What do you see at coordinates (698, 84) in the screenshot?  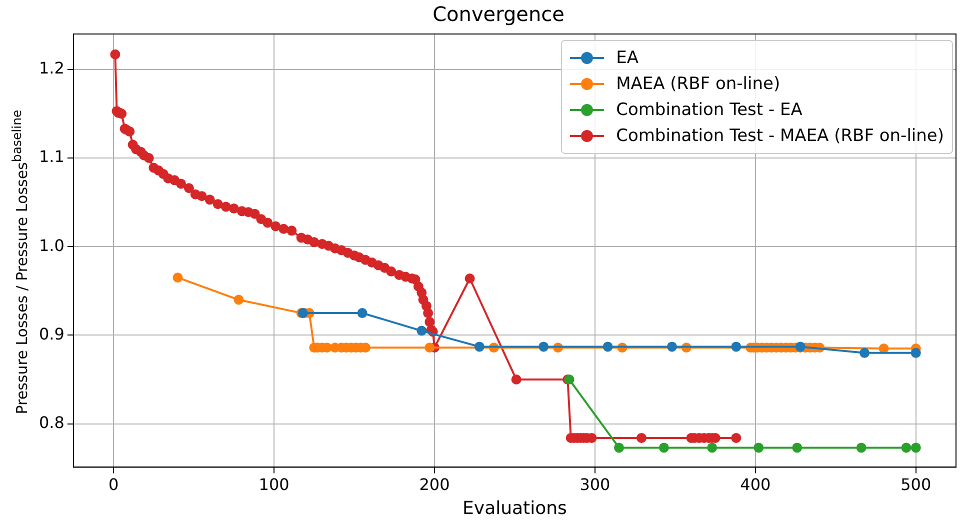 I see `legend-label: MAEA (RBF on-line)` at bounding box center [698, 84].